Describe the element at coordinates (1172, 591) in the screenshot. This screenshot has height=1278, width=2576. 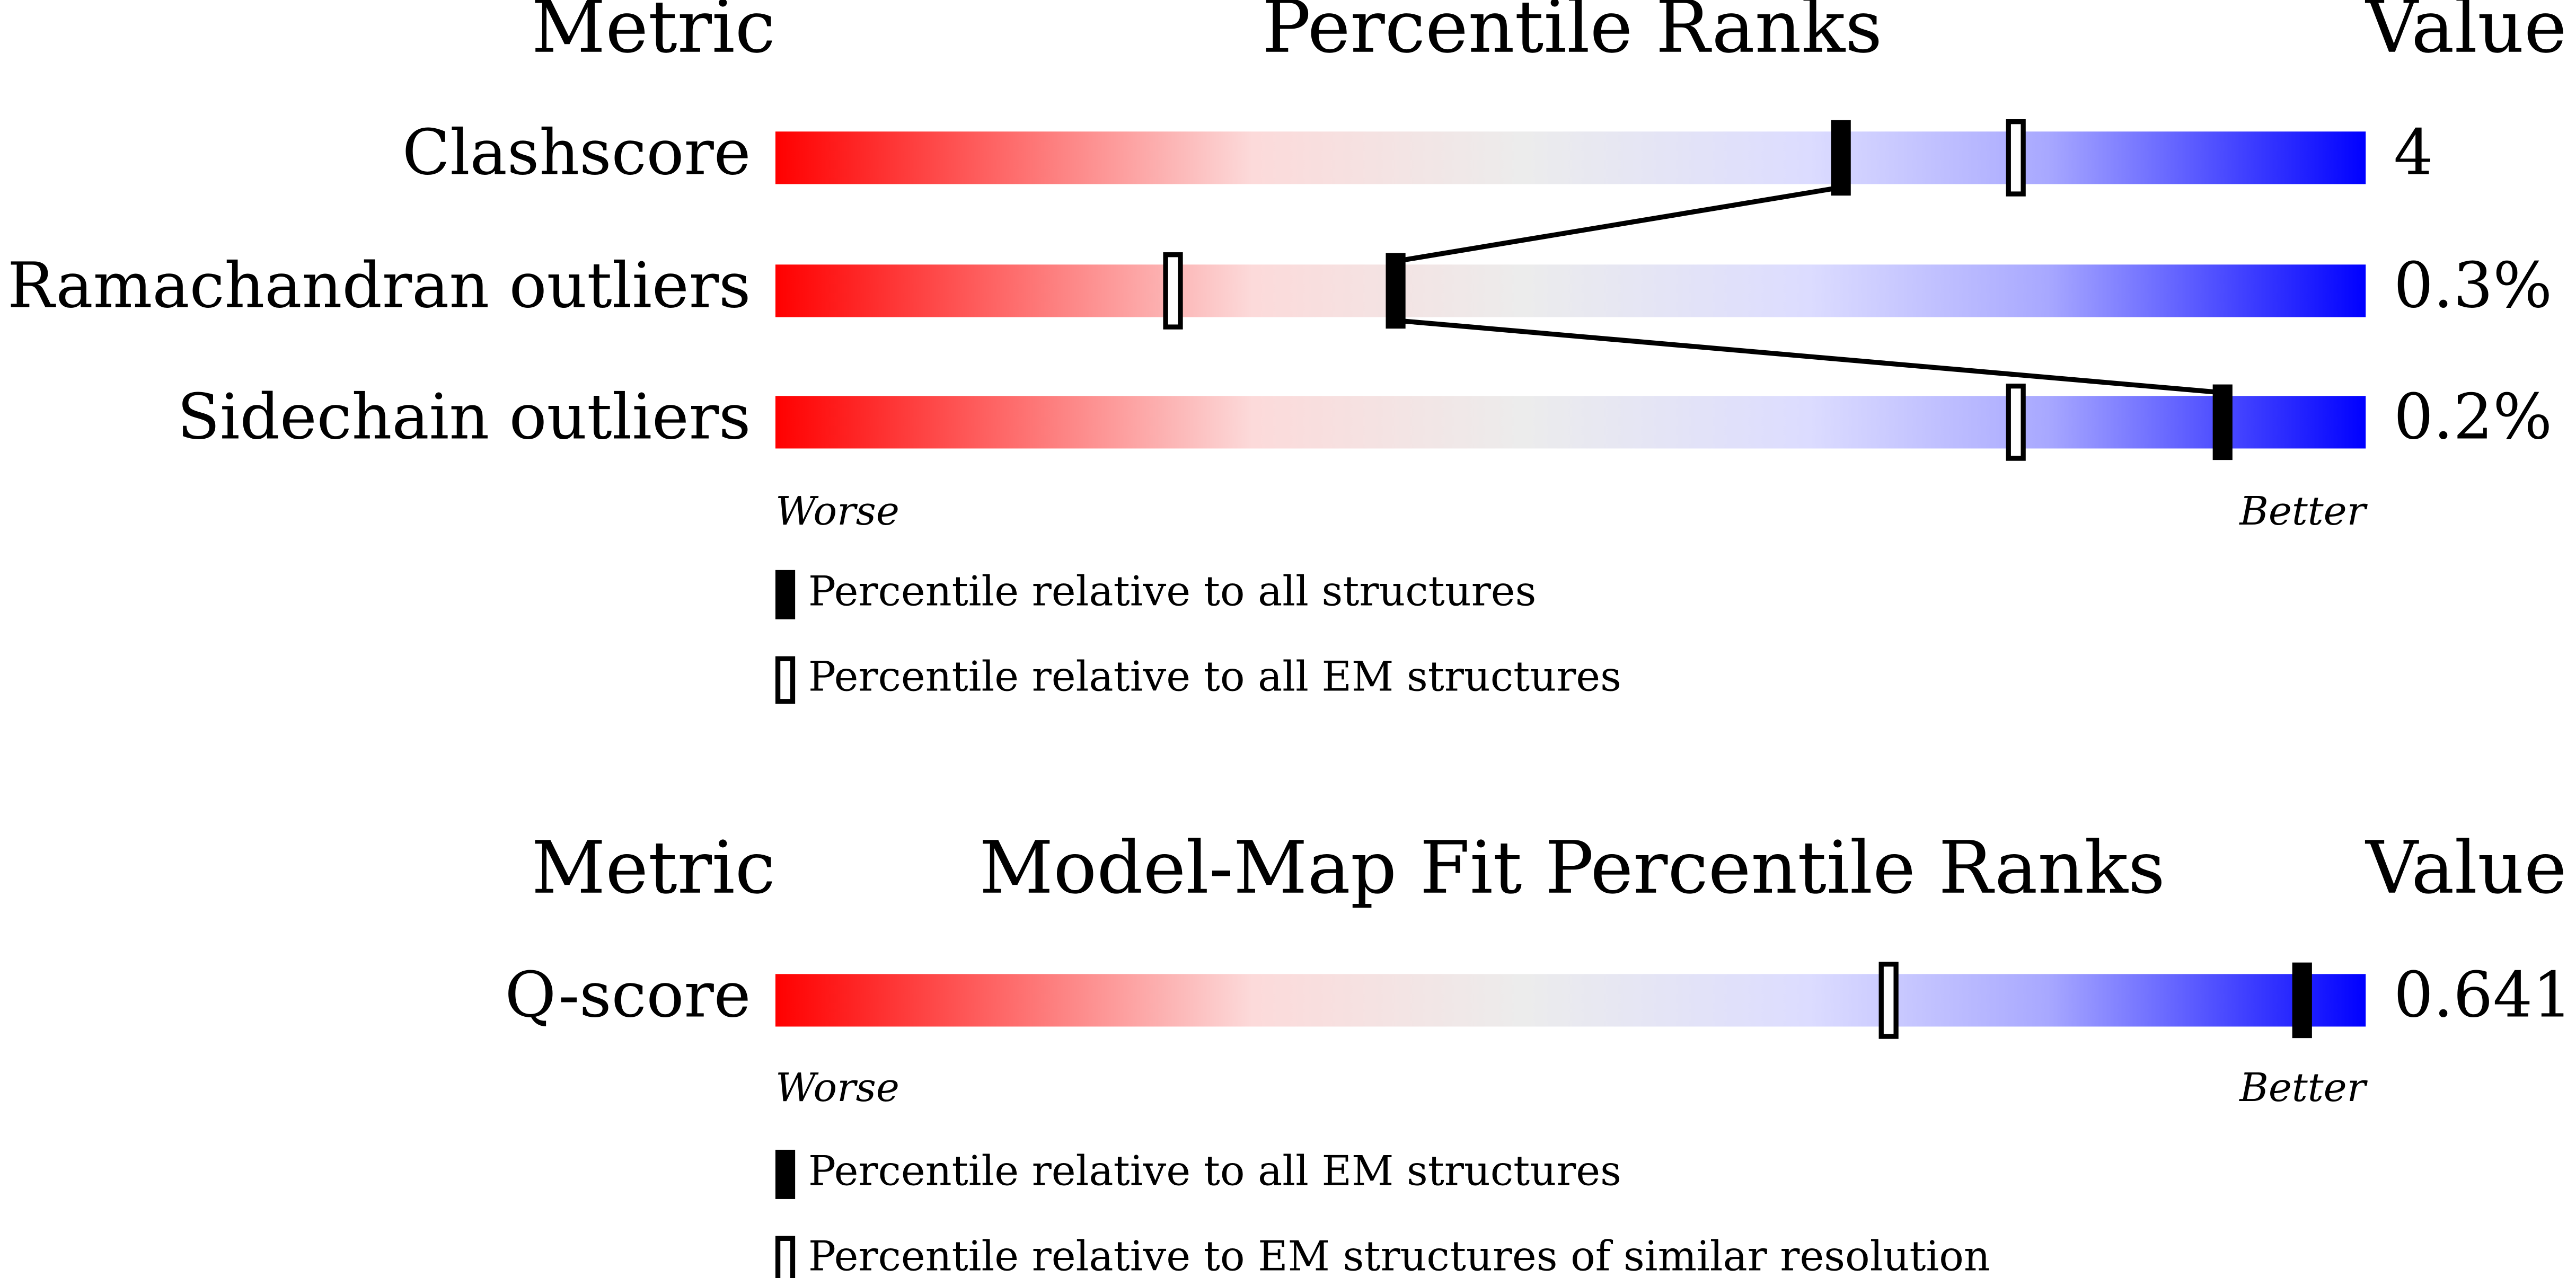
I see `legend-filled: Percentile relative to all structures` at that location.